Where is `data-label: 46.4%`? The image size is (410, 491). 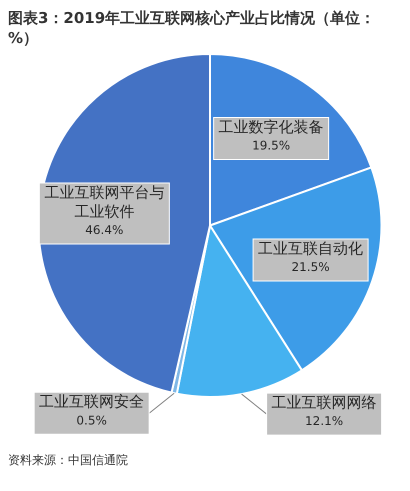
data-label: 46.4% is located at coordinates (104, 230).